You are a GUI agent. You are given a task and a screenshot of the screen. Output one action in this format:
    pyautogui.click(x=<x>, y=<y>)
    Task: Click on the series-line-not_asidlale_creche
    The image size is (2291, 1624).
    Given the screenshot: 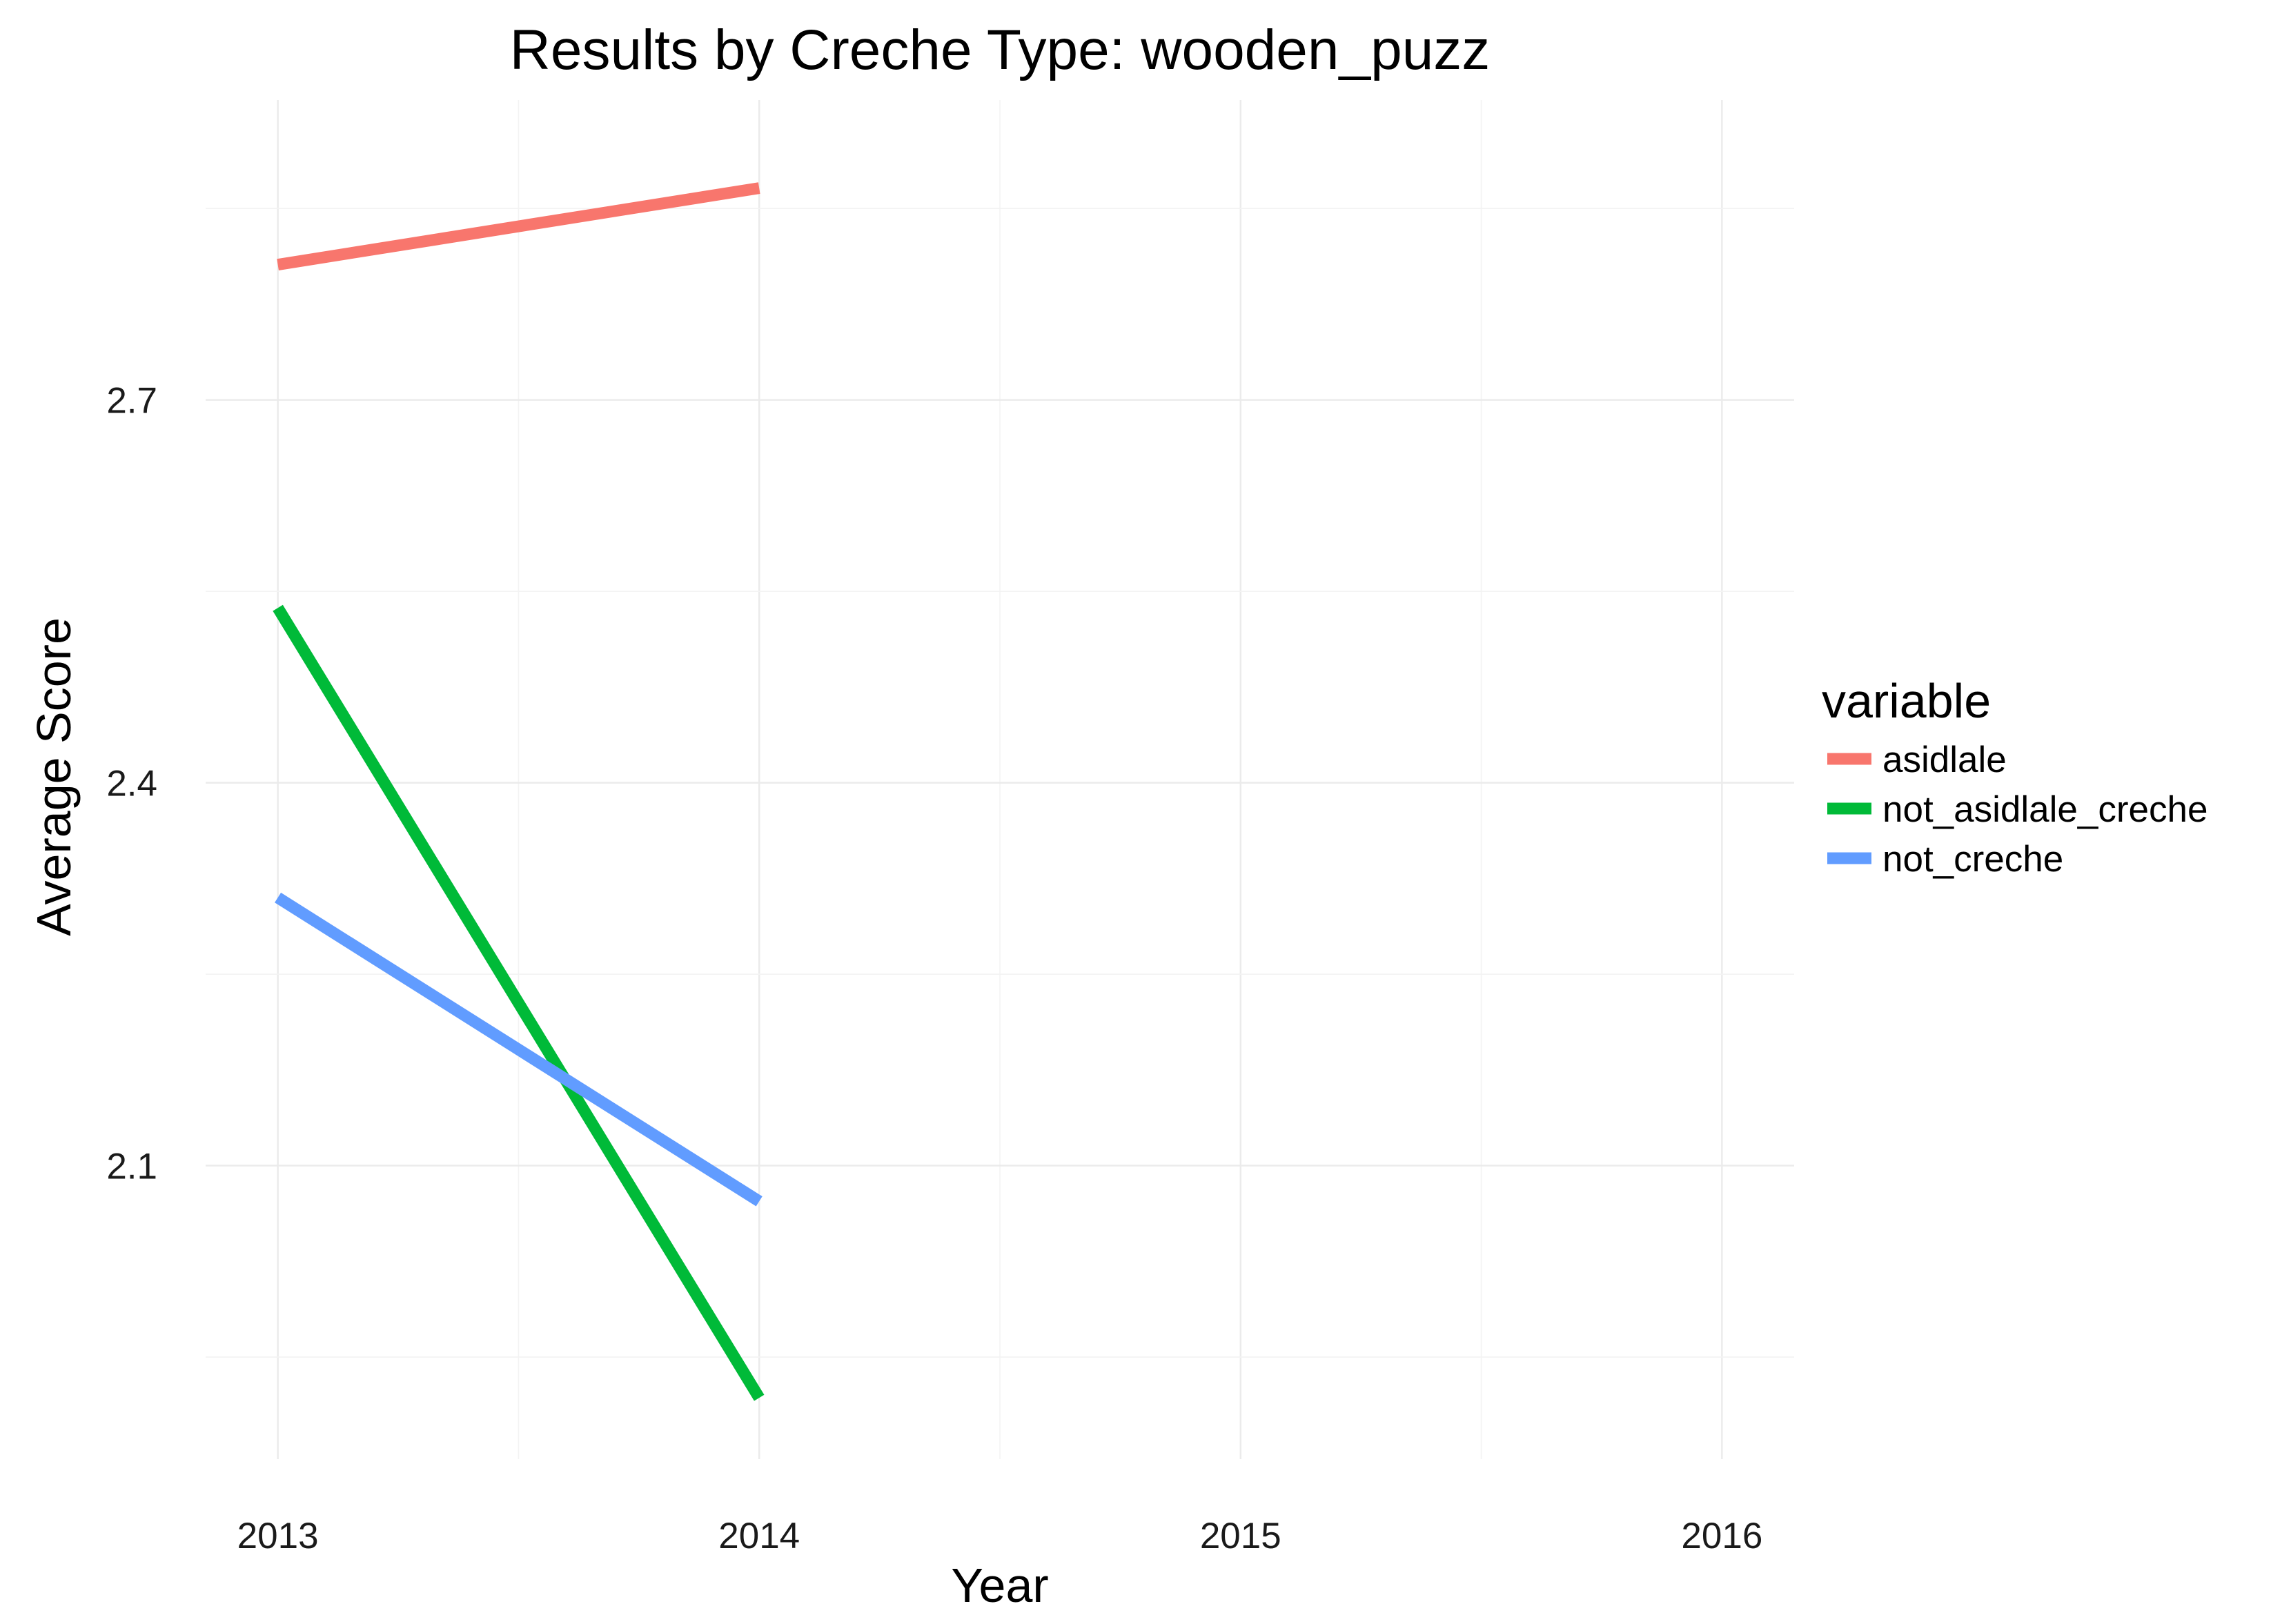 What is the action you would take?
    pyautogui.click(x=519, y=1003)
    